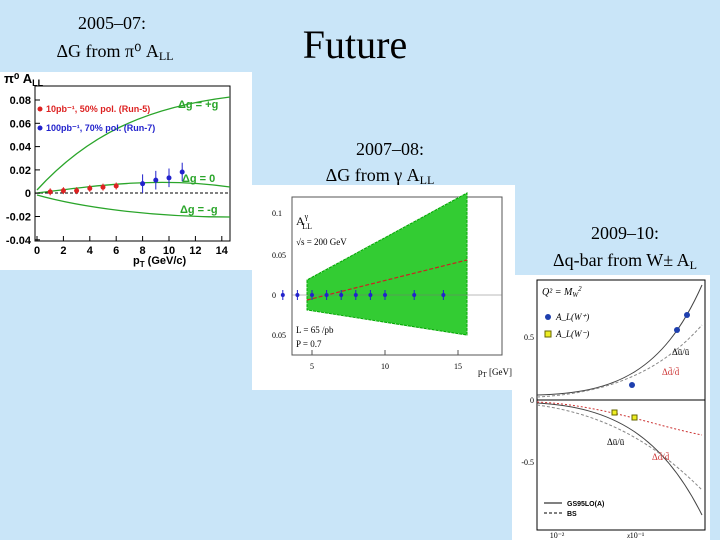 The width and height of the screenshot is (720, 540). What do you see at coordinates (222, 251) in the screenshot?
I see `x-tick-label: 14` at bounding box center [222, 251].